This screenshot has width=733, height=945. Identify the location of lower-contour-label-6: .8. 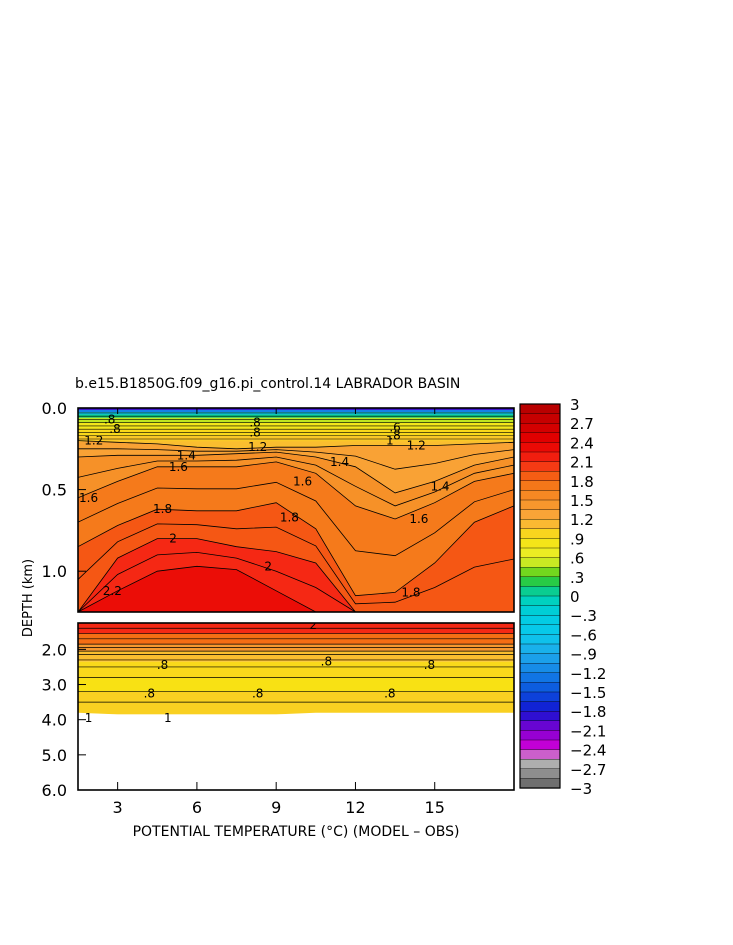
(429, 665).